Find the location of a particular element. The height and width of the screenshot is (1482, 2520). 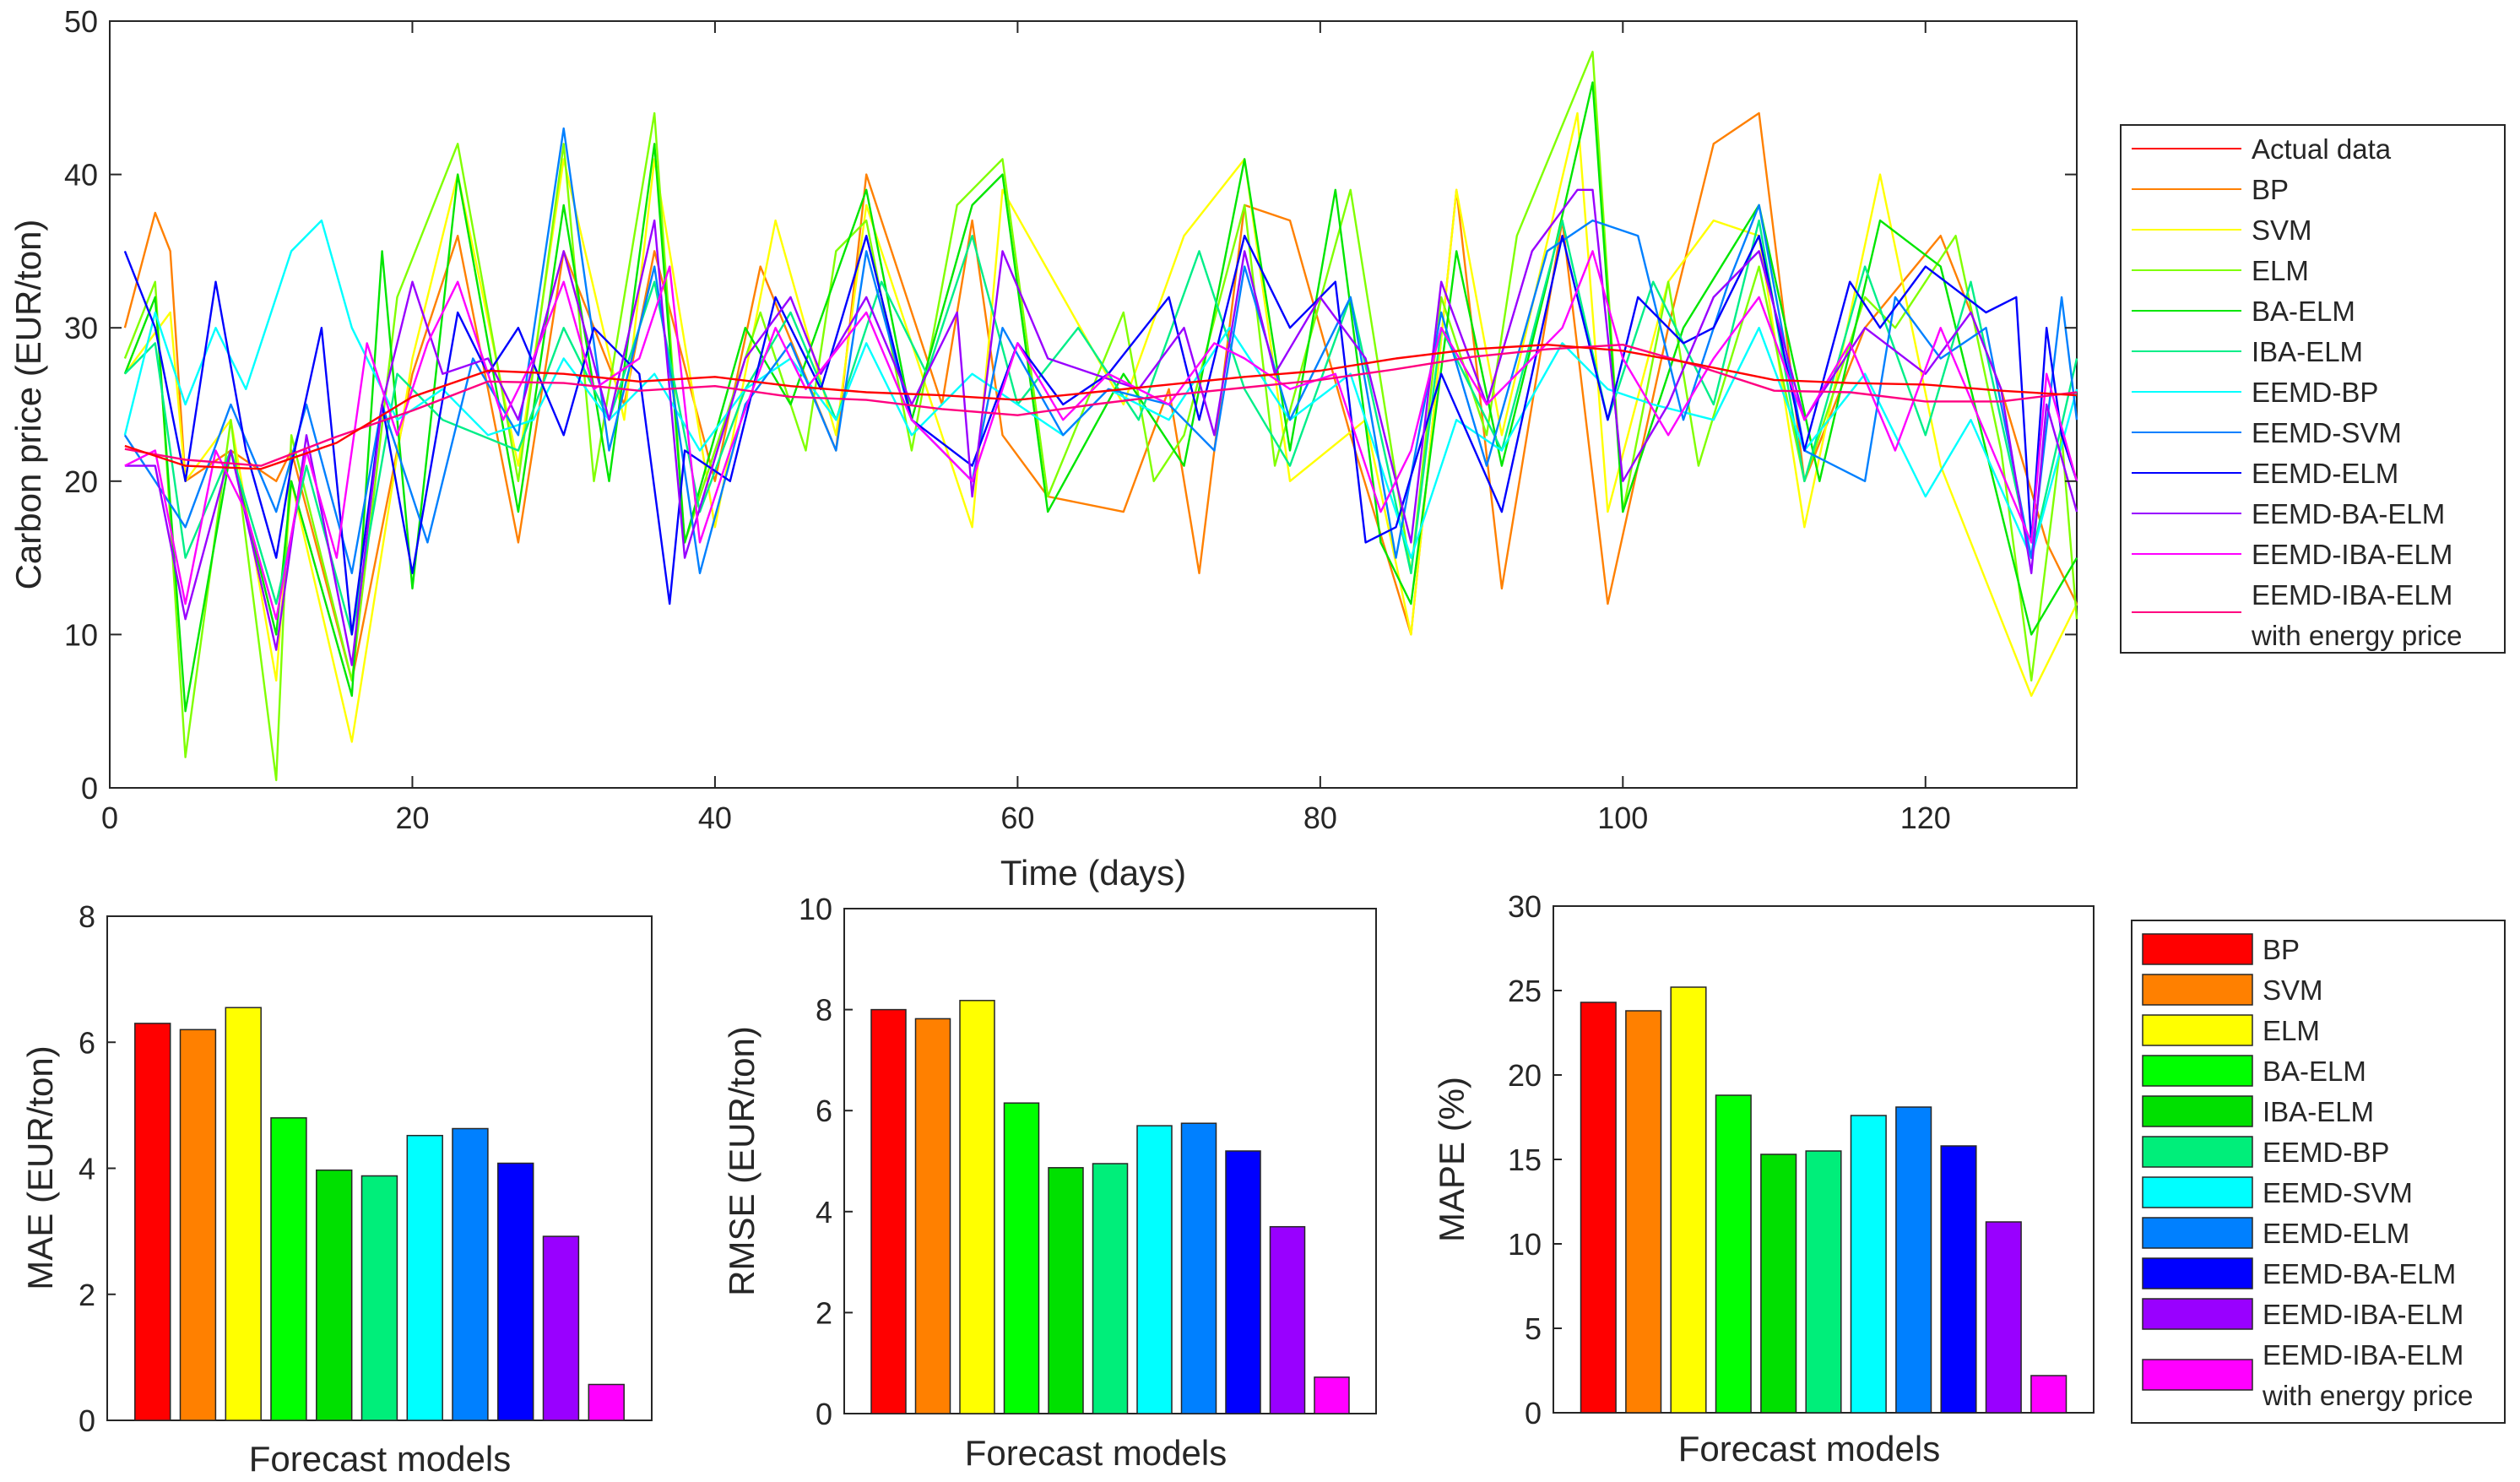

legend-label-eemd-elm: EEMD-ELM is located at coordinates (2325, 473).